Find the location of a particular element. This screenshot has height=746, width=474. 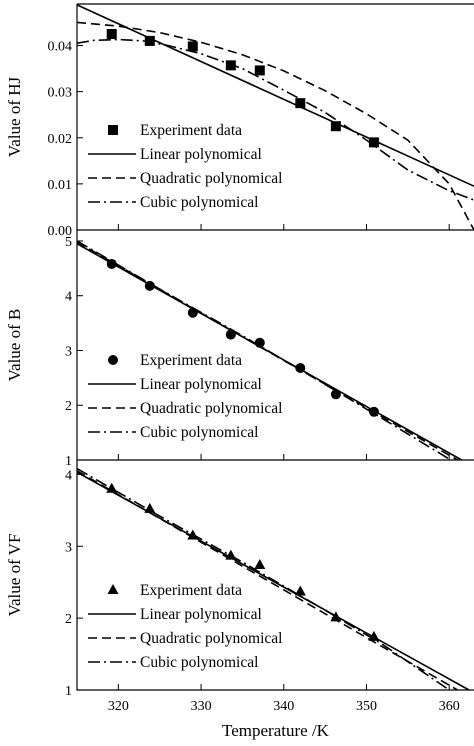

x-tick-label: 340 is located at coordinates (283, 706).